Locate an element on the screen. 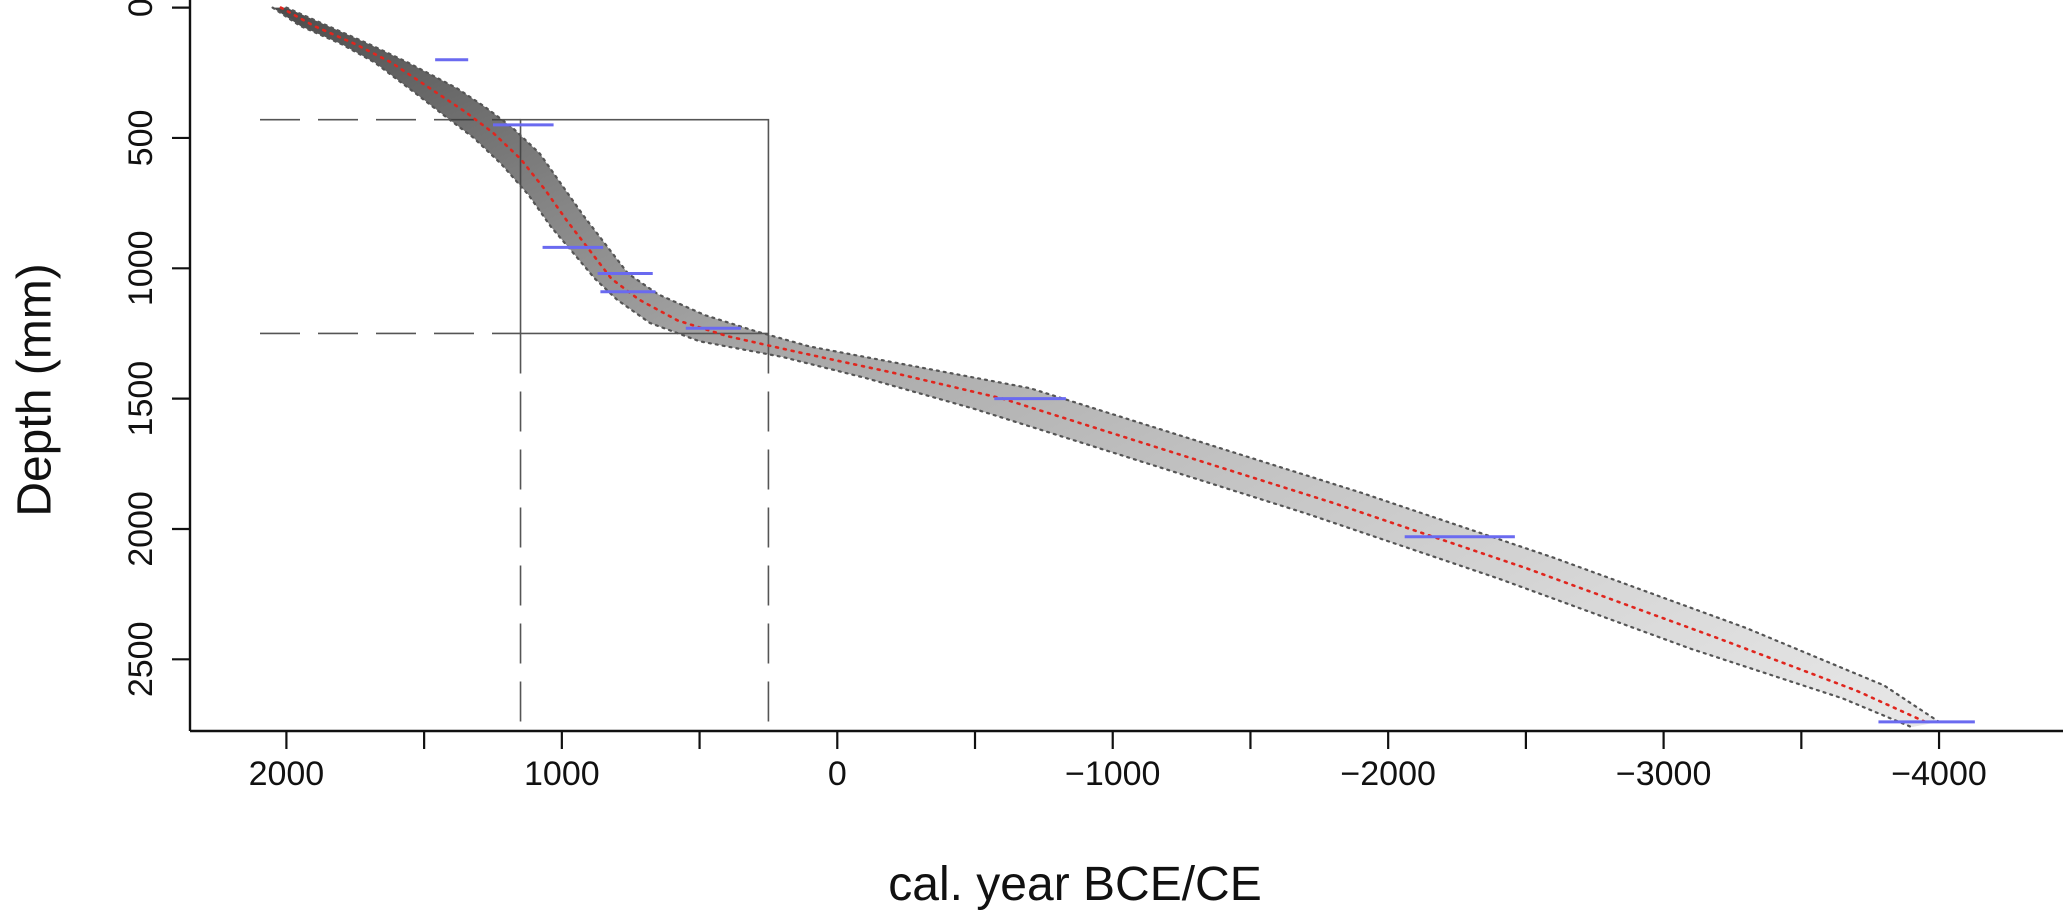 This screenshot has width=2068, height=915. y-axis-title: Depth (mm) is located at coordinates (35, 389).